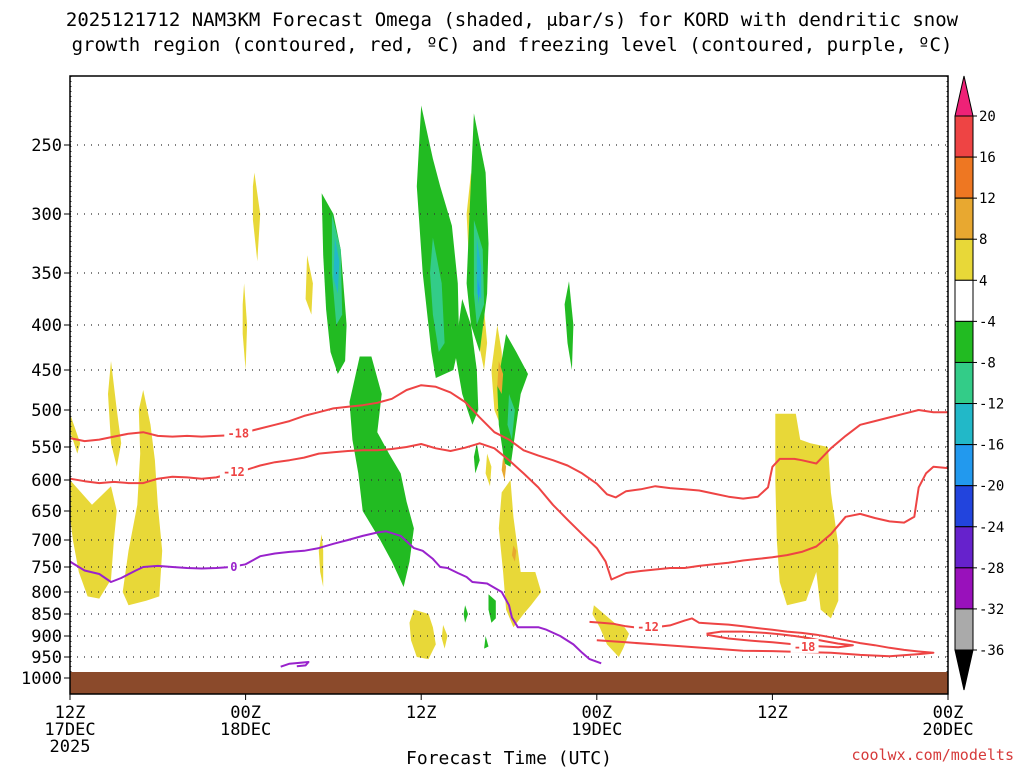 Image resolution: width=1024 pixels, height=768 pixels. What do you see at coordinates (46, 658) in the screenshot?
I see `y-tick-label-950: 950` at bounding box center [46, 658].